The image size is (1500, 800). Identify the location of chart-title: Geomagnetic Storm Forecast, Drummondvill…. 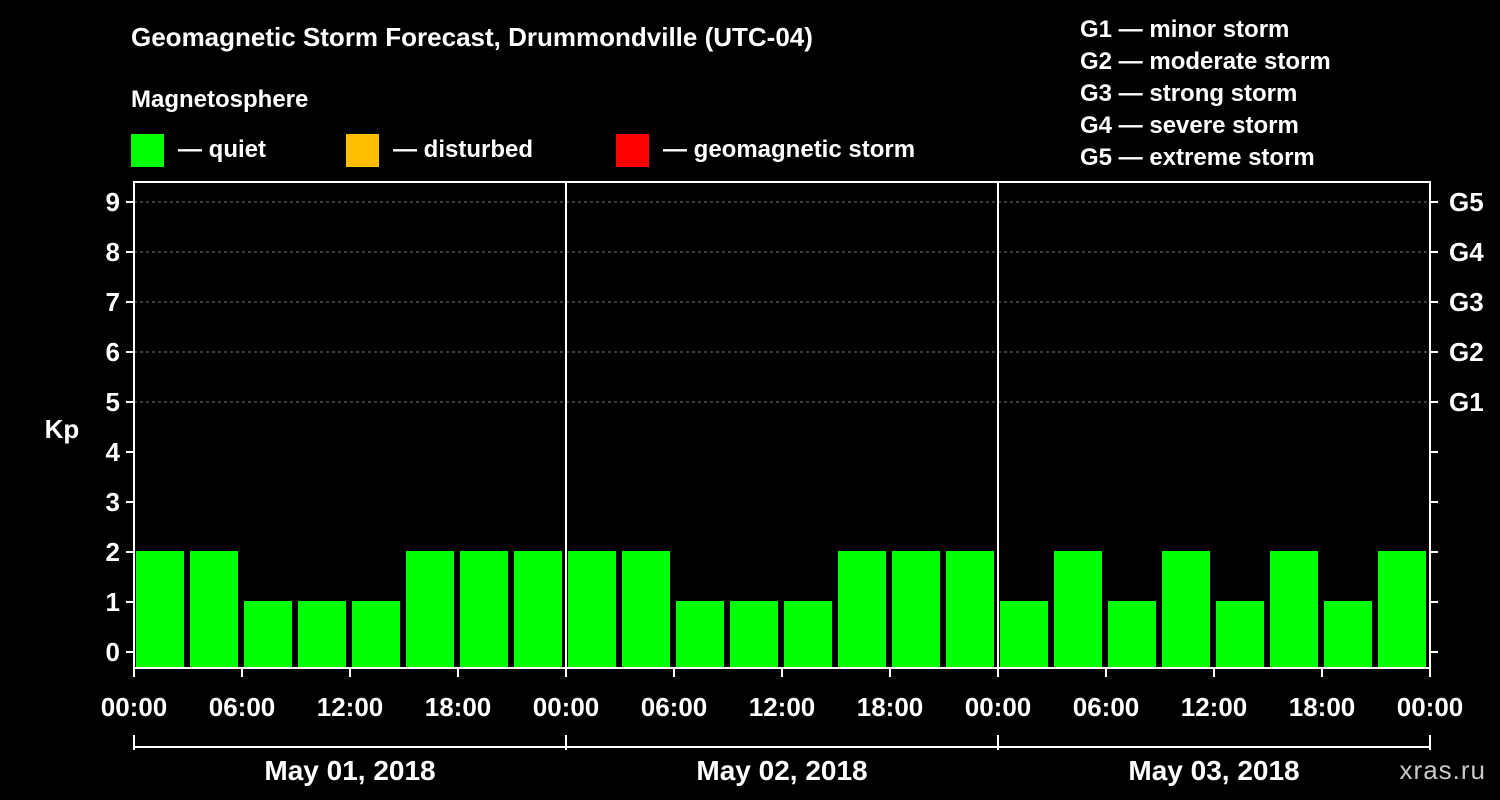
(472, 37).